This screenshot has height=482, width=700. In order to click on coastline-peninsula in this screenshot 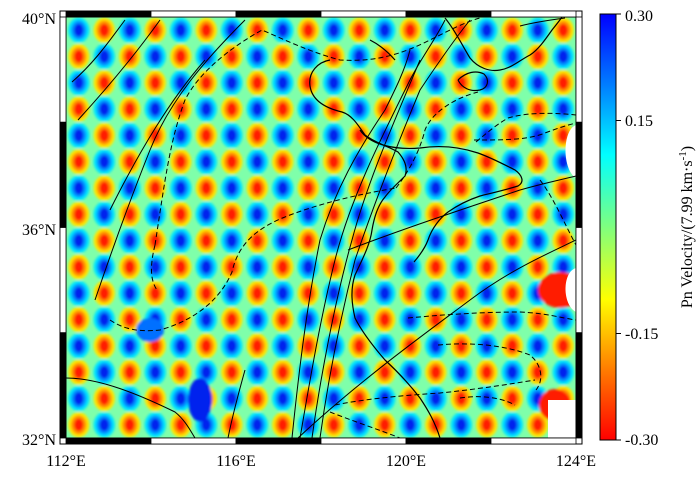, I will do `click(441, 196)`.